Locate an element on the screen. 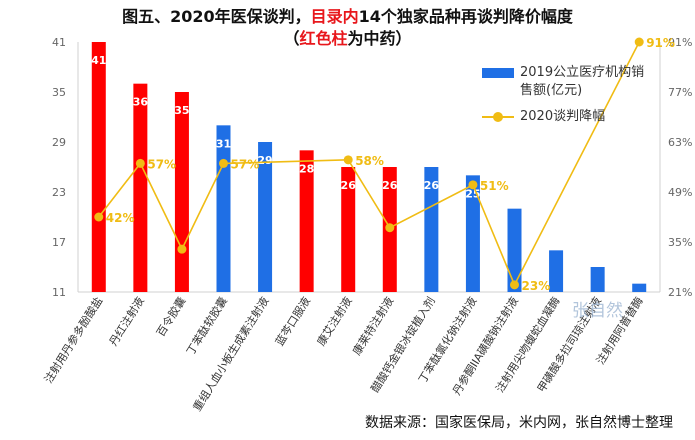 This screenshot has width=695, height=440. y-left-tick-label: 35 is located at coordinates (59, 92).